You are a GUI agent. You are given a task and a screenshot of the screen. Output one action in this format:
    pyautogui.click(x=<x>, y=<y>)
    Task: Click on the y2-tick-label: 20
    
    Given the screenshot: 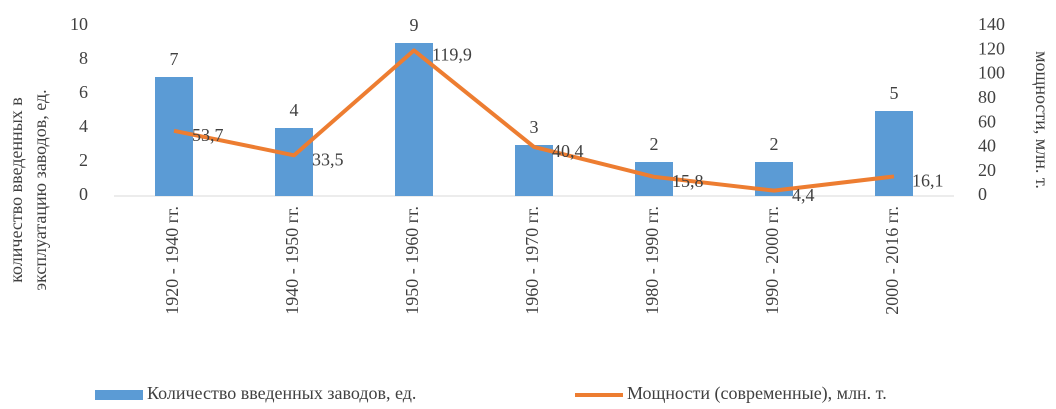 What is the action you would take?
    pyautogui.click(x=987, y=170)
    